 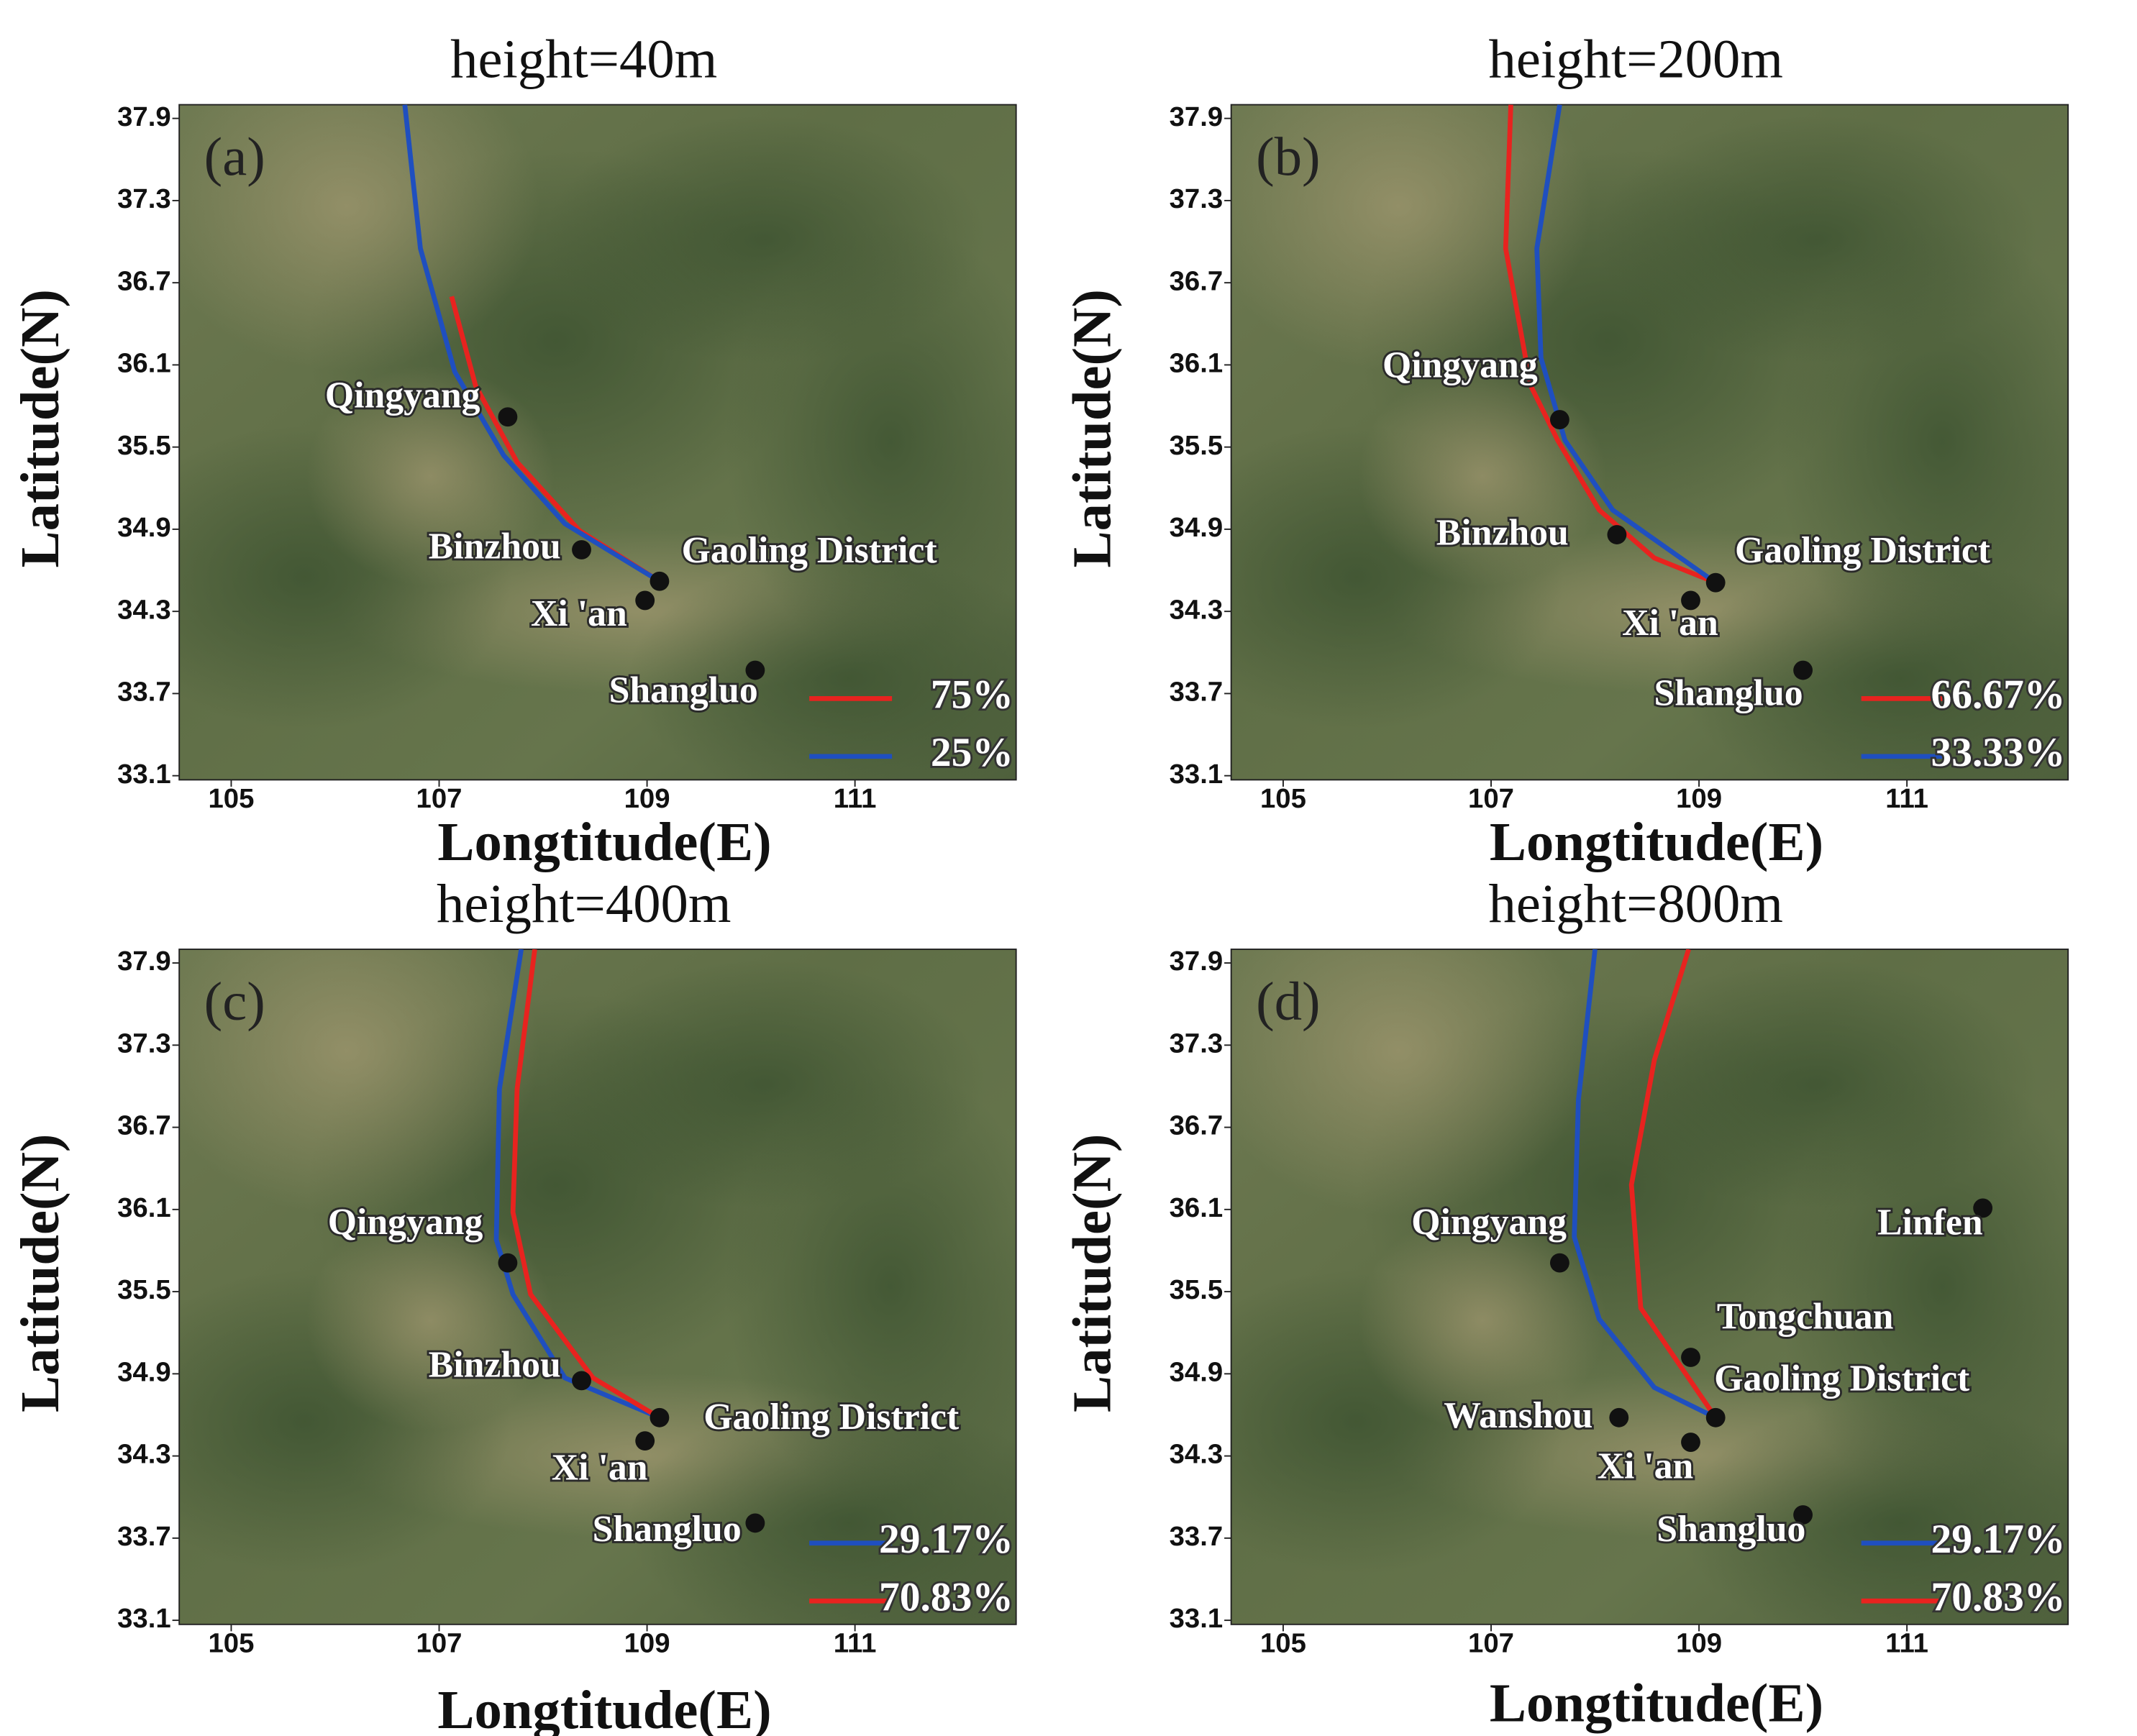 What do you see at coordinates (1518, 1416) in the screenshot?
I see `city-label: Wanshou` at bounding box center [1518, 1416].